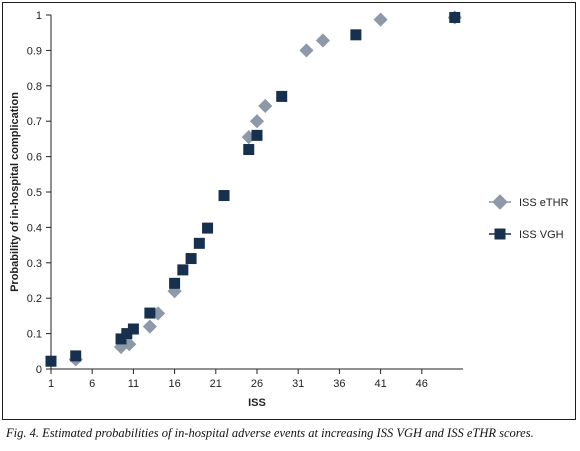 The height and width of the screenshot is (451, 580). I want to click on x-tick-label: 6, so click(92, 384).